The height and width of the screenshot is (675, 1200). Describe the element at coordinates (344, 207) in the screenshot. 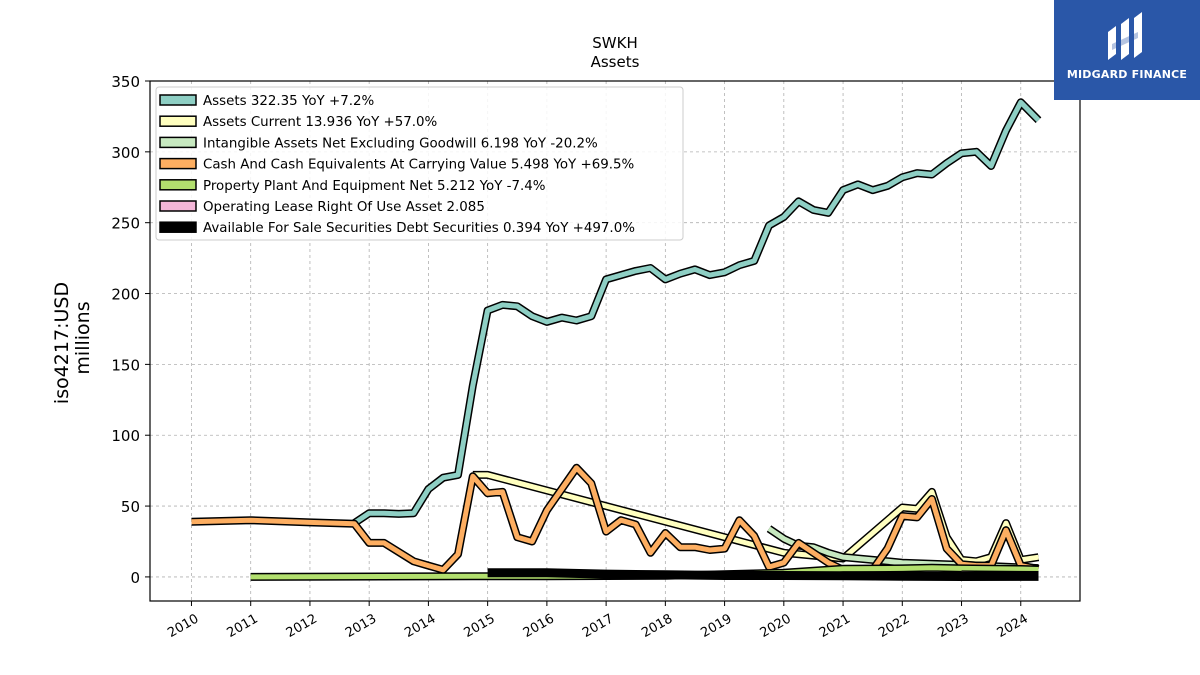

I see `legend-label: Operating Lease Right Of Use Asset 2.085` at that location.